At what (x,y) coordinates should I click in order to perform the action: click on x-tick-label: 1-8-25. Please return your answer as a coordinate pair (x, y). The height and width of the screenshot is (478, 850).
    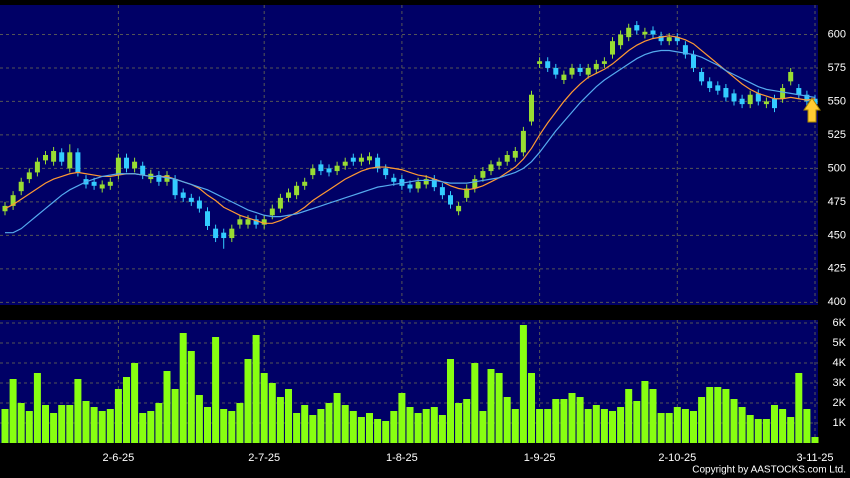
    Looking at the image, I should click on (402, 458).